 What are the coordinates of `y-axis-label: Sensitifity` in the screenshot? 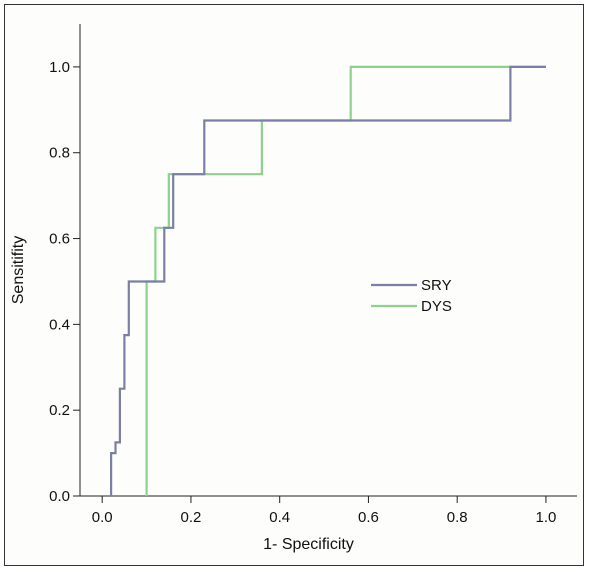 It's located at (18, 270).